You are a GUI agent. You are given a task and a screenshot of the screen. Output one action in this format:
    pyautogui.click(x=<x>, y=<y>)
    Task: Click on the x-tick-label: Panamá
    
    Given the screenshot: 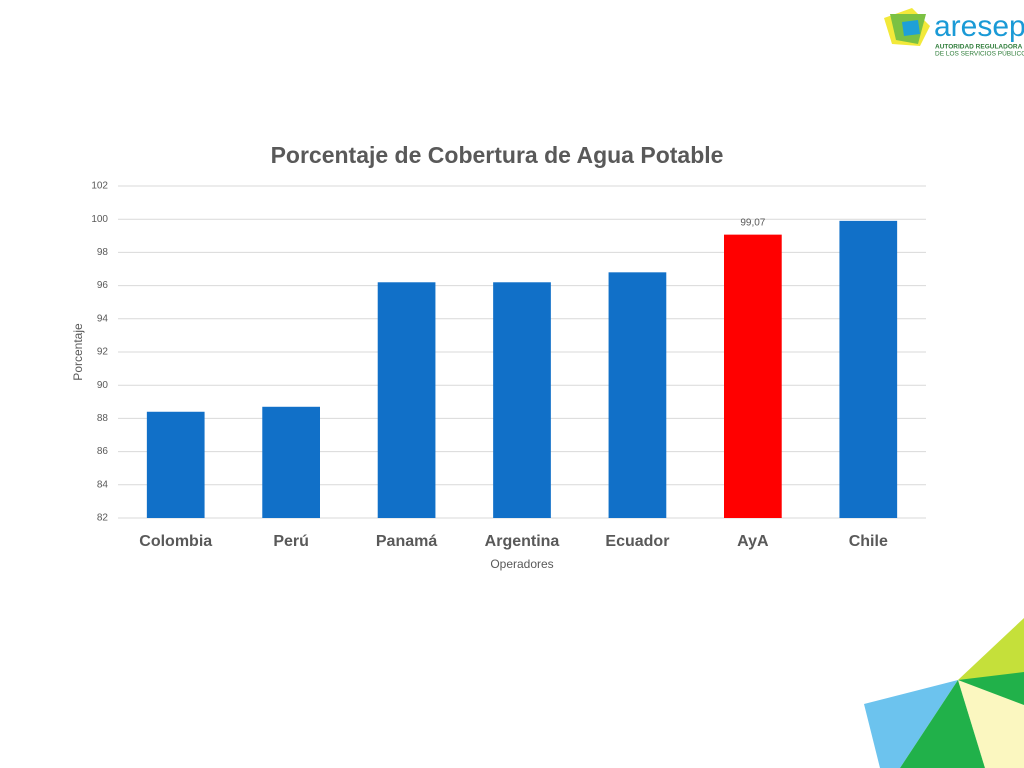 What is the action you would take?
    pyautogui.click(x=406, y=541)
    